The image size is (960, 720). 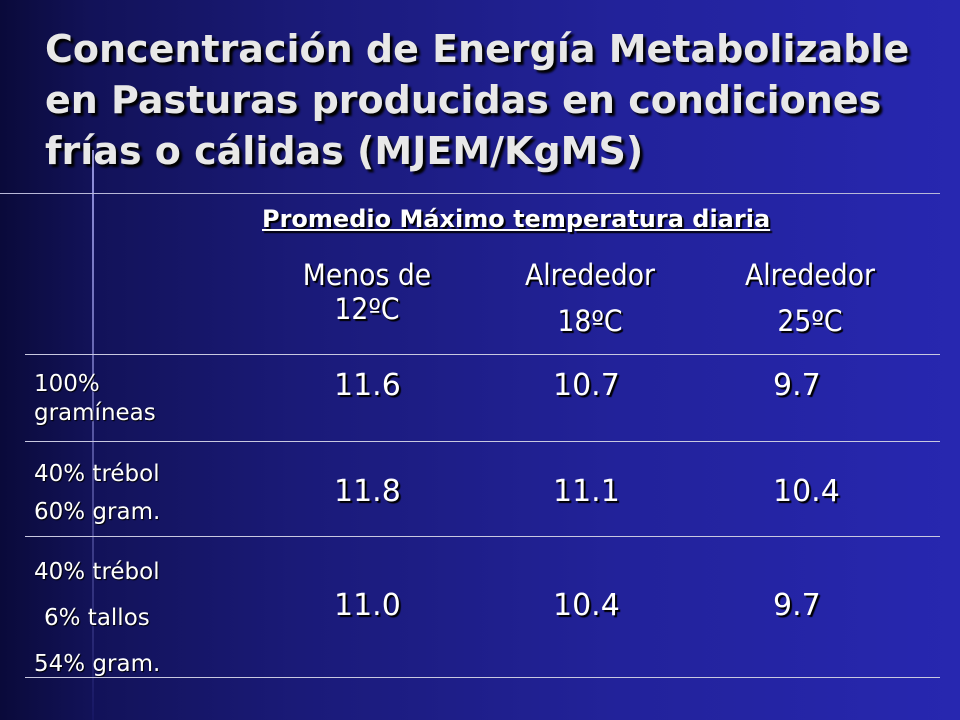 I want to click on decorative-vertical-line, so click(x=93, y=435).